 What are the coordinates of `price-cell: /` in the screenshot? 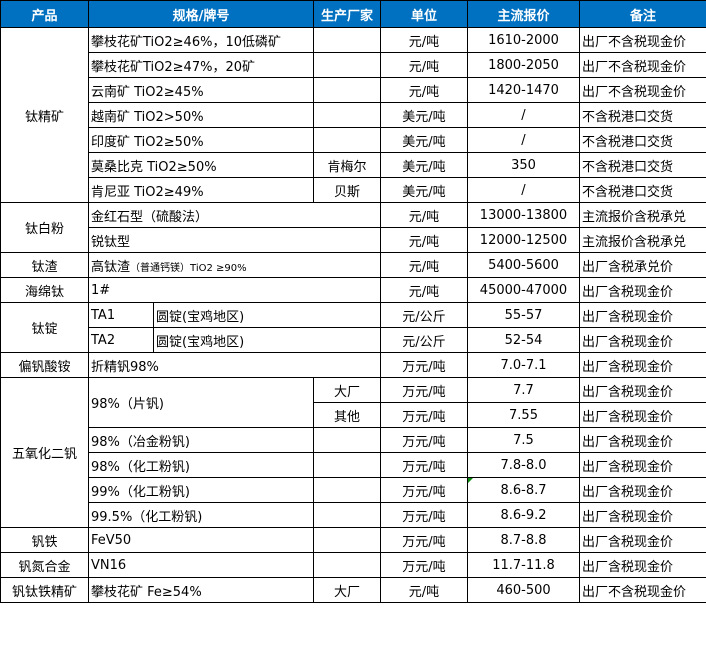 It's located at (523, 140).